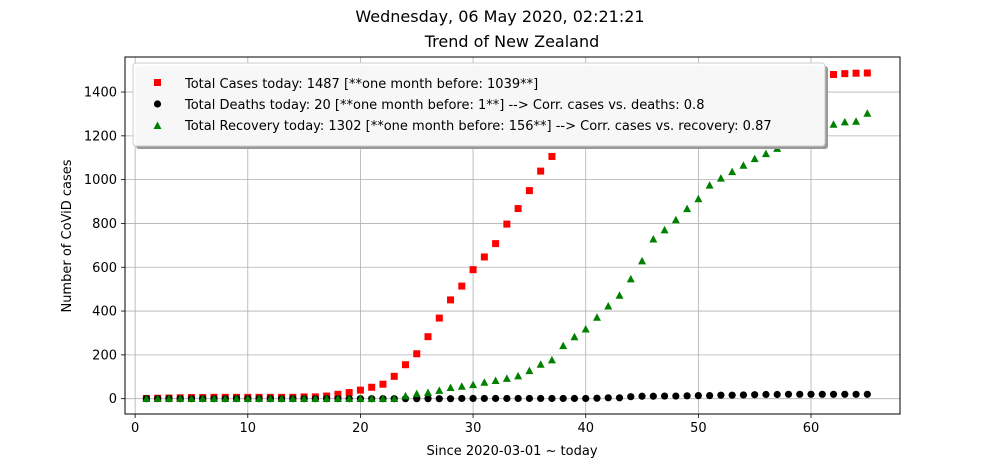 The height and width of the screenshot is (466, 1000). Describe the element at coordinates (479, 104) in the screenshot. I see `legend-box` at that location.